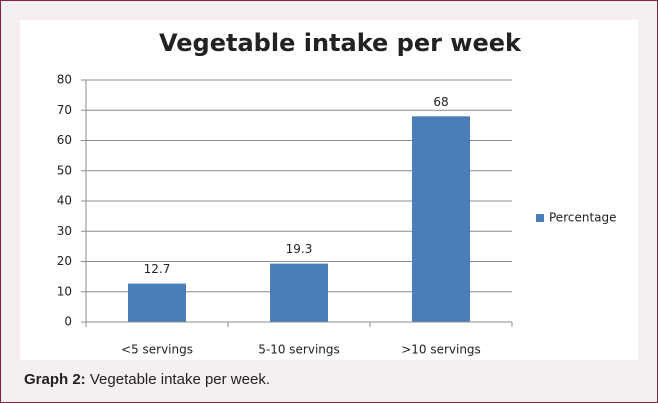  I want to click on data-label: 68, so click(440, 102).